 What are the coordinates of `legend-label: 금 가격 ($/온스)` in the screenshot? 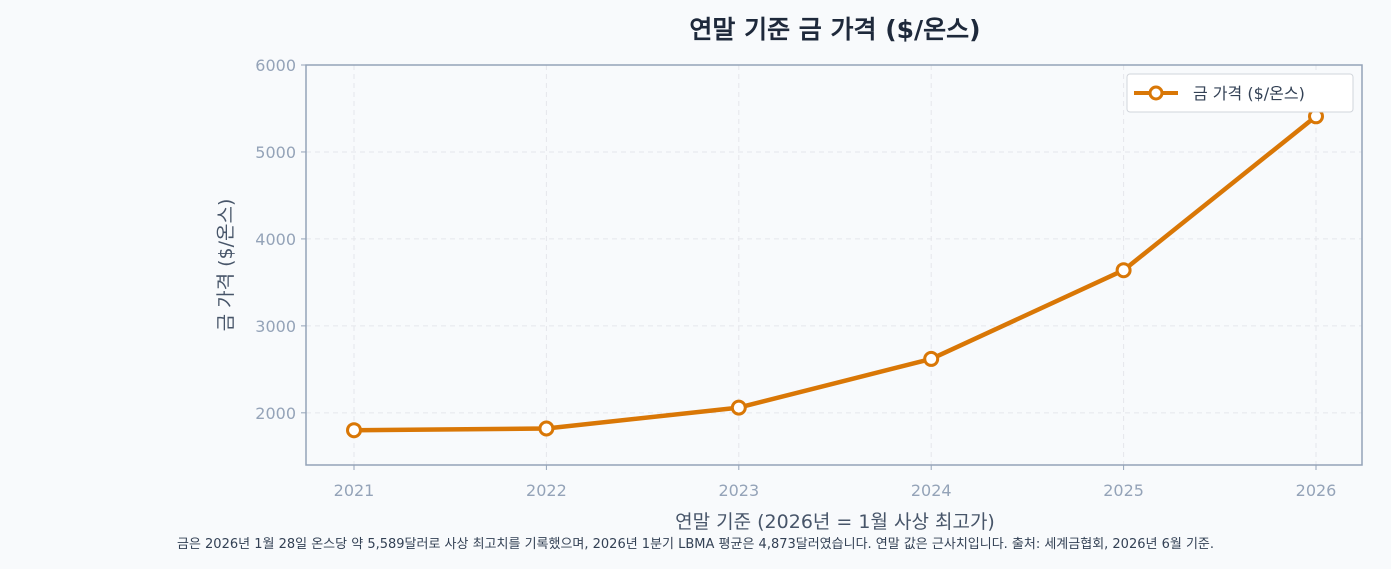 It's located at (1249, 93).